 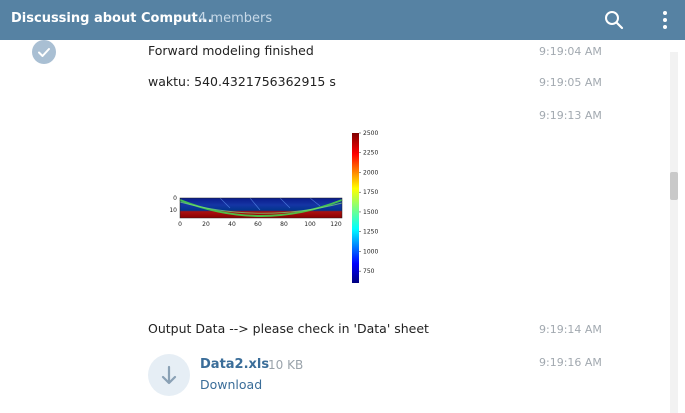 I want to click on colorbar-tick-label: 2000, so click(x=370, y=172).